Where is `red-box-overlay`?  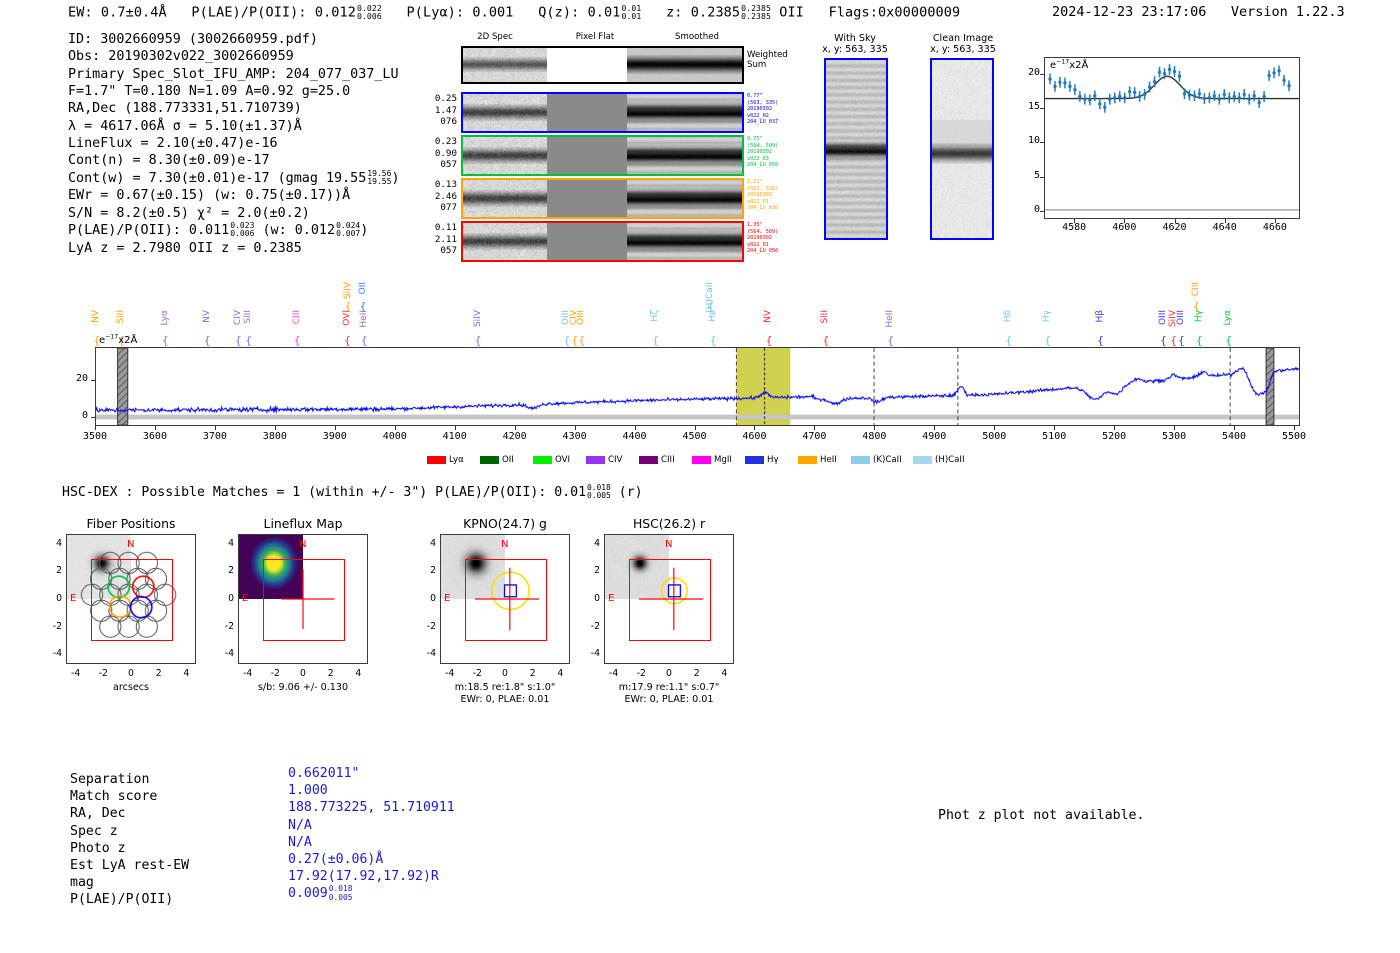
red-box-overlay is located at coordinates (670, 600).